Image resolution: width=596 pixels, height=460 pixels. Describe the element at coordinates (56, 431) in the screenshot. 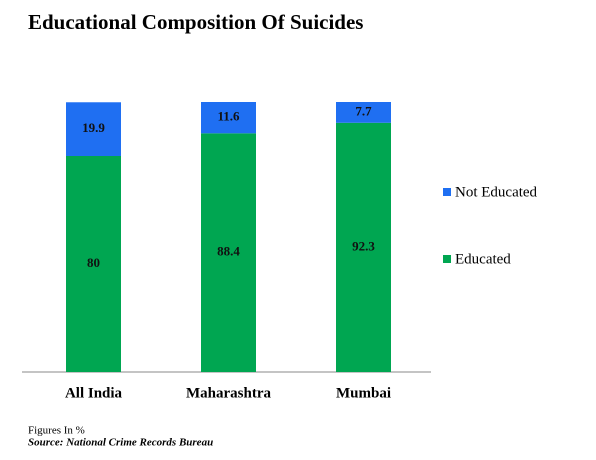

I see `note: Figures In %` at that location.